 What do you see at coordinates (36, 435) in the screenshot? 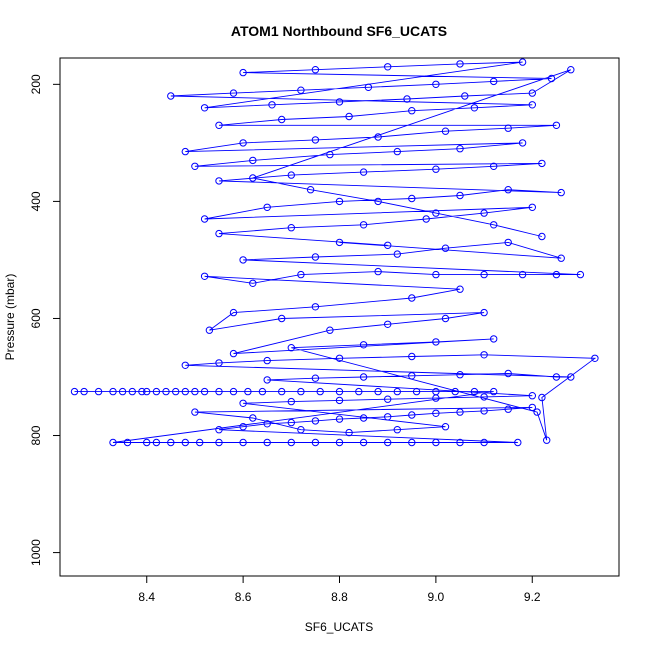
I see `y-tick-label: 800` at bounding box center [36, 435].